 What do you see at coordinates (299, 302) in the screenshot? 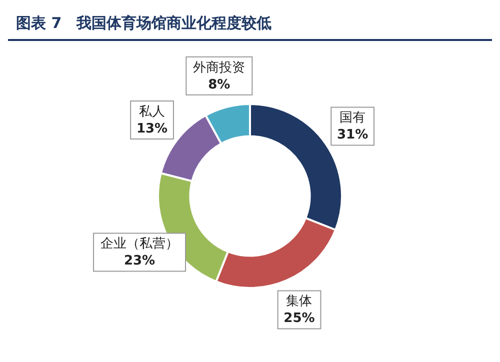
I see `slice-label: 集体` at bounding box center [299, 302].